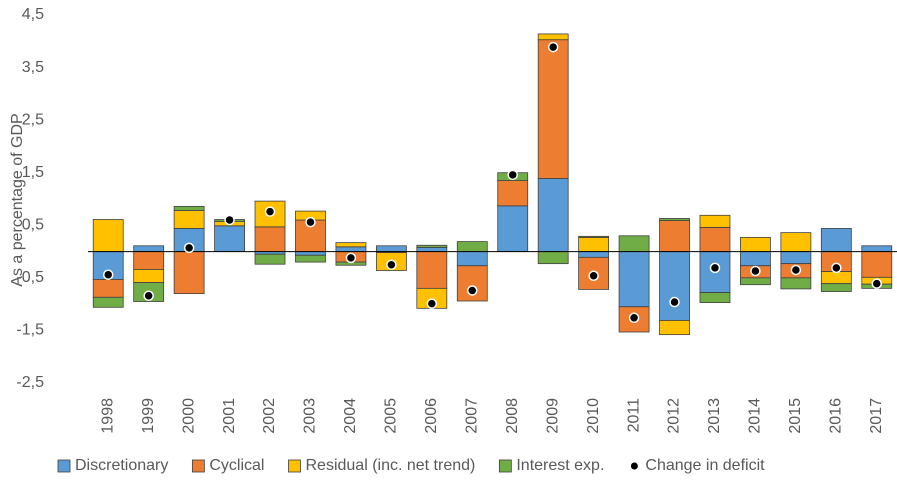  I want to click on y-axis-title: As a percentage of GDP, so click(17, 199).